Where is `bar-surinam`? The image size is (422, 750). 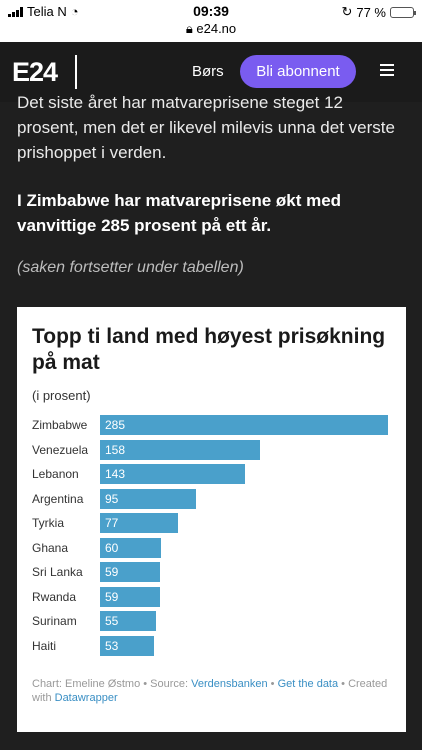 bar-surinam is located at coordinates (128, 621).